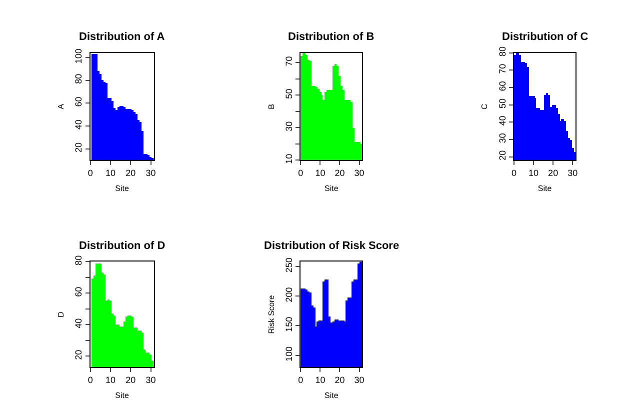 The height and width of the screenshot is (419, 644). Describe the element at coordinates (289, 324) in the screenshot. I see `y-tick-label: 150` at that location.